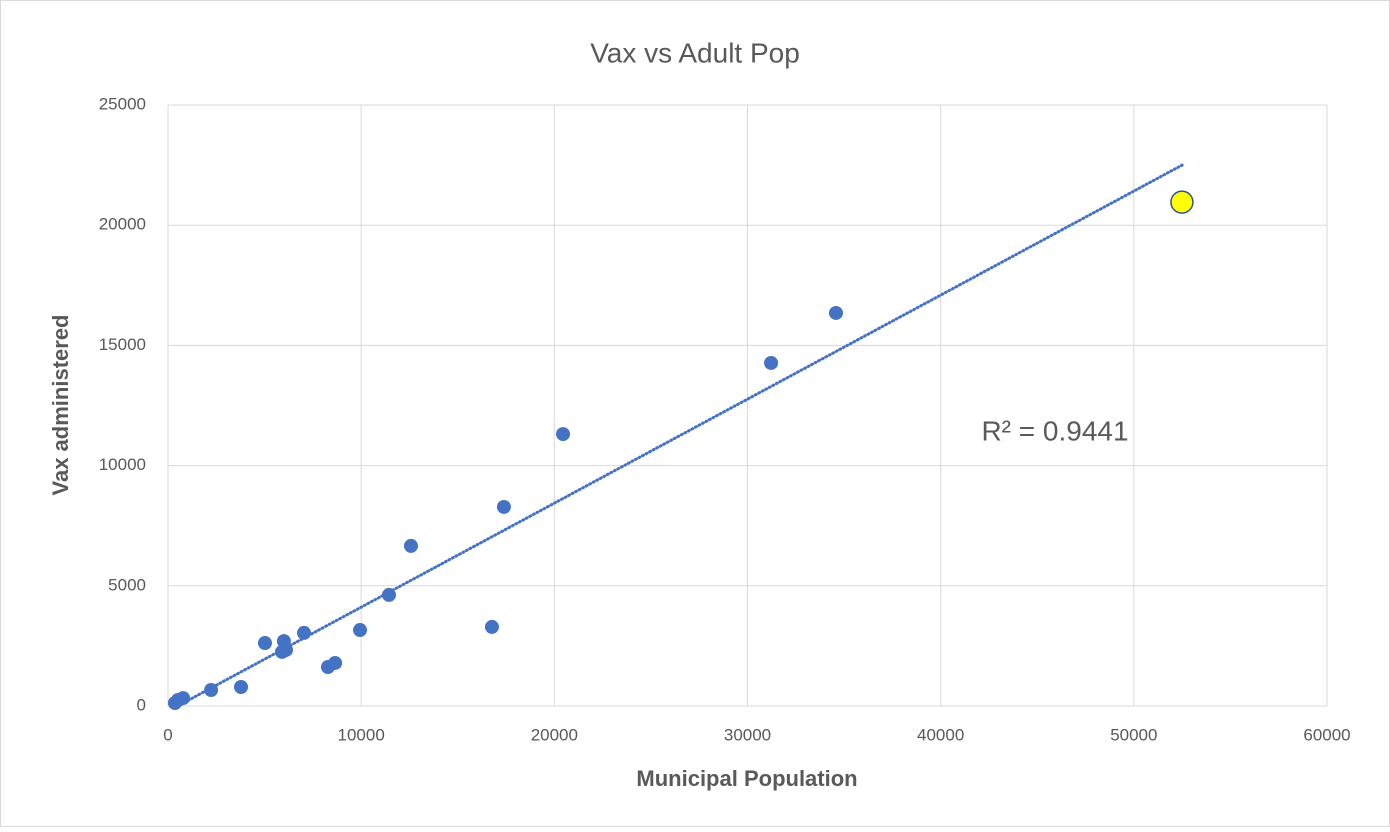 The height and width of the screenshot is (832, 1390). I want to click on x-tick-label: 50000, so click(1133, 734).